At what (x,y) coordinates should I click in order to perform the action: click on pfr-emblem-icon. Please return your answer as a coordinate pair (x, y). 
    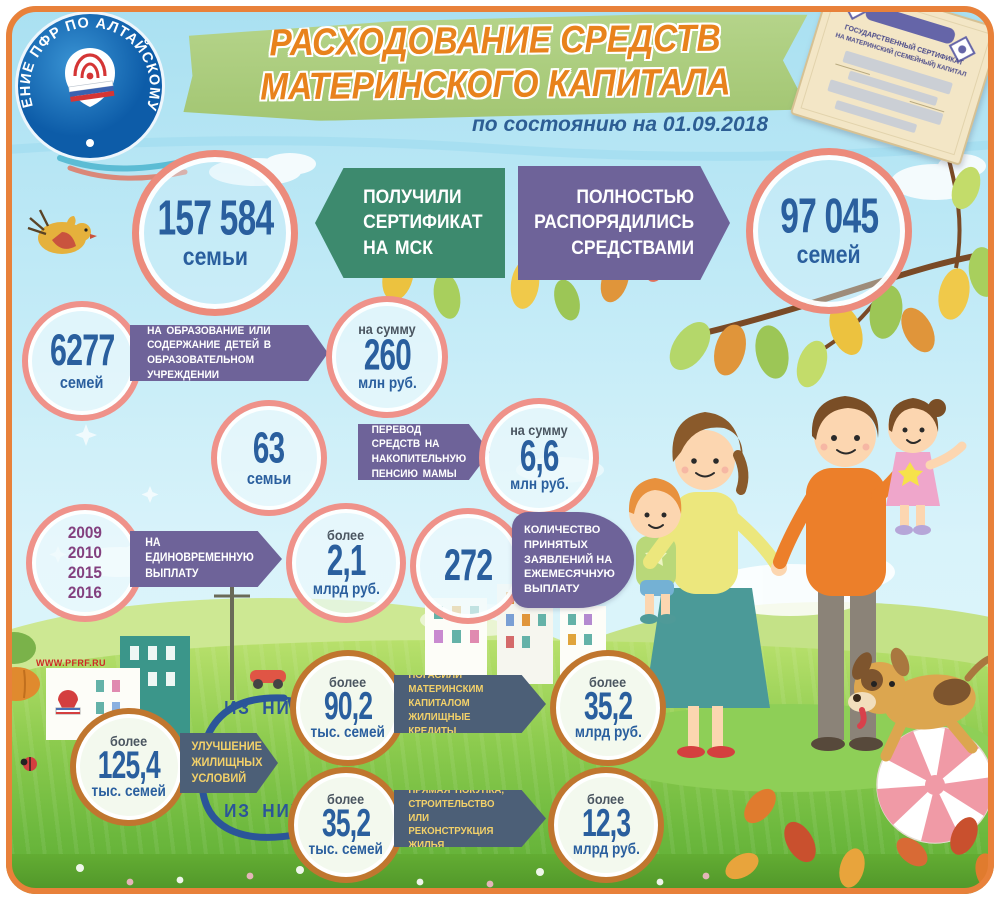
    Looking at the image, I should click on (90, 77).